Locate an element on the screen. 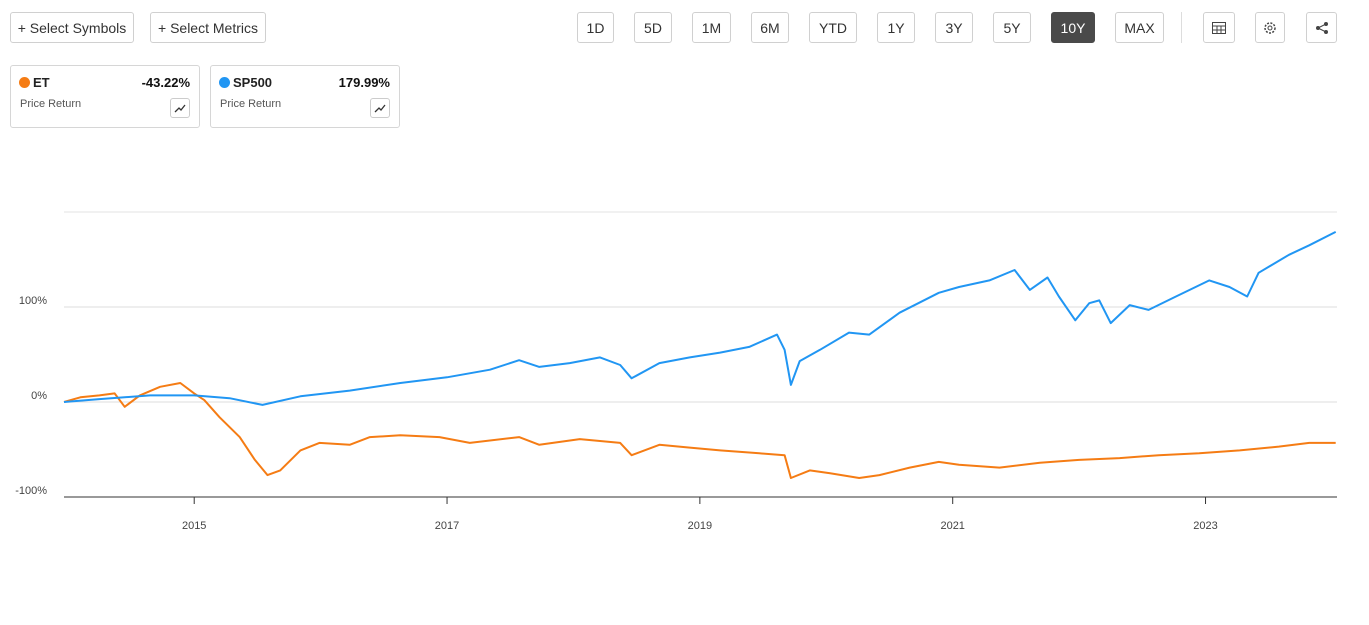  period-button: YTD is located at coordinates (833, 27).